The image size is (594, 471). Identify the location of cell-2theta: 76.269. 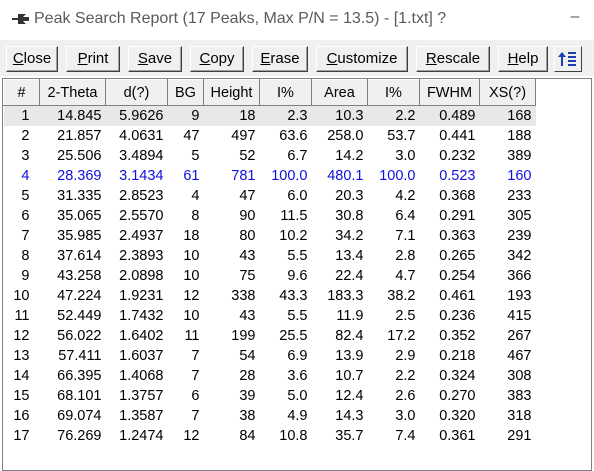
(79, 436).